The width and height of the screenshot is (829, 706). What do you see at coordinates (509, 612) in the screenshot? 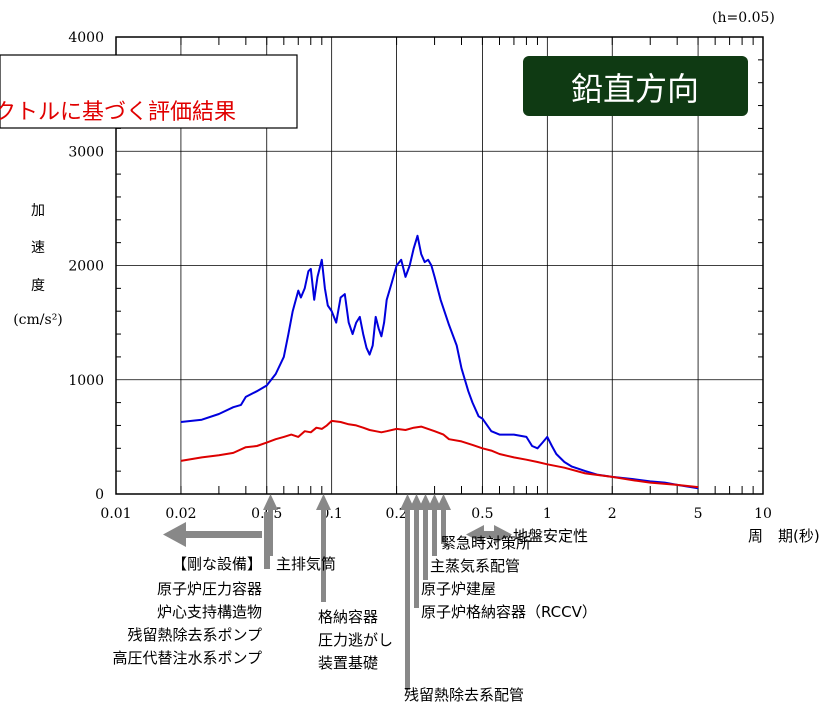
I see `rccv-label: 原子炉格納容器（RCCV）` at bounding box center [509, 612].